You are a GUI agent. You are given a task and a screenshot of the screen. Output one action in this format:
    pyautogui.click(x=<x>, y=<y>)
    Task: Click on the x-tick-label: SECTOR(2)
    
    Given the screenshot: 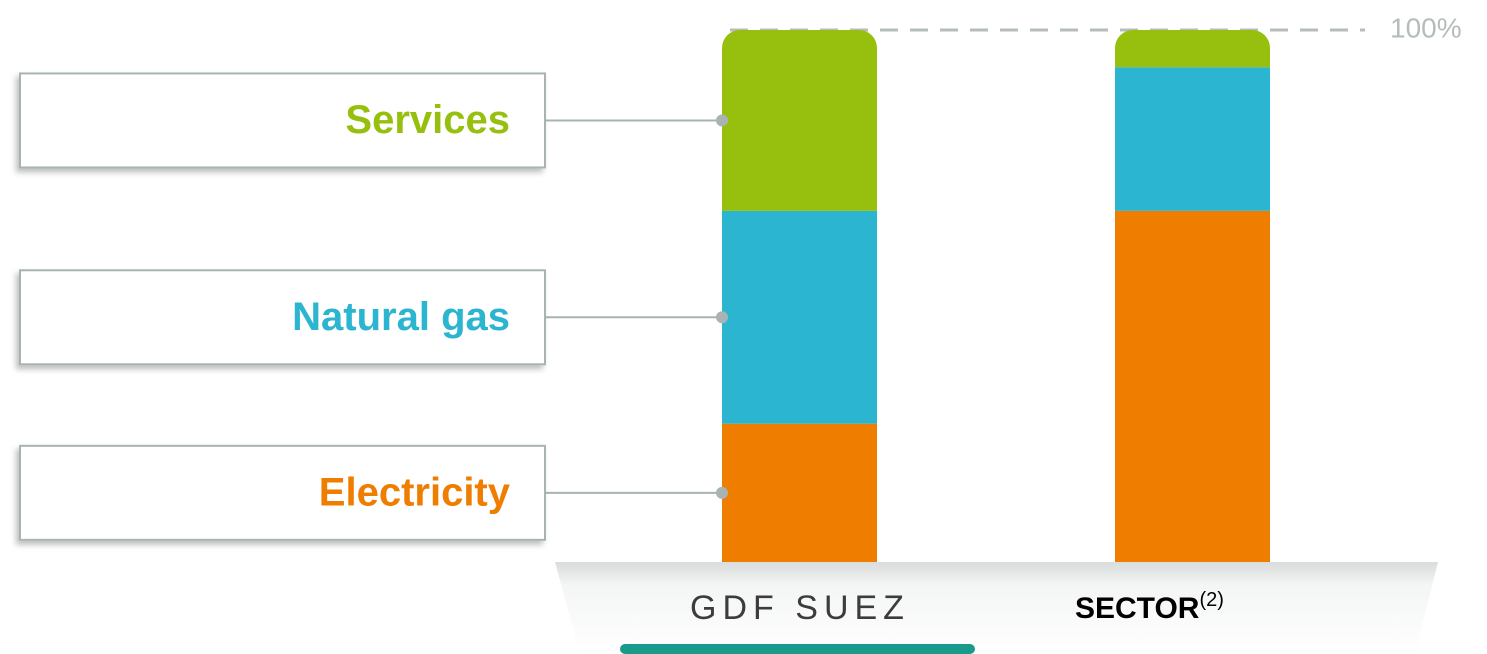 What is the action you would take?
    pyautogui.click(x=1149, y=607)
    